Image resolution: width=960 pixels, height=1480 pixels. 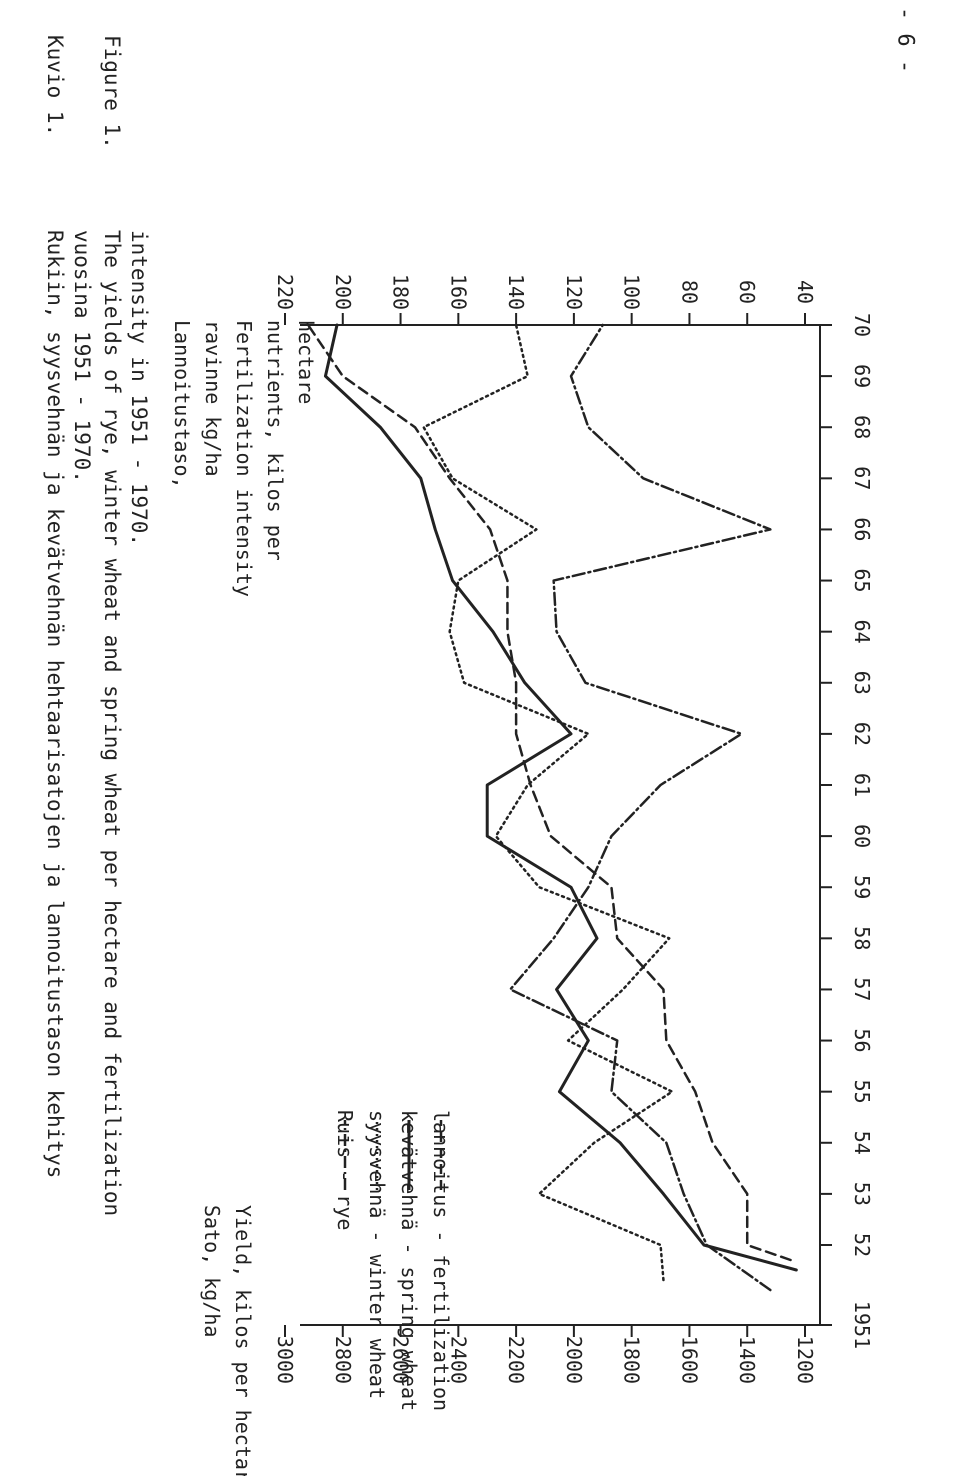 What do you see at coordinates (862, 734) in the screenshot?
I see `x-tick-label: 62` at bounding box center [862, 734].